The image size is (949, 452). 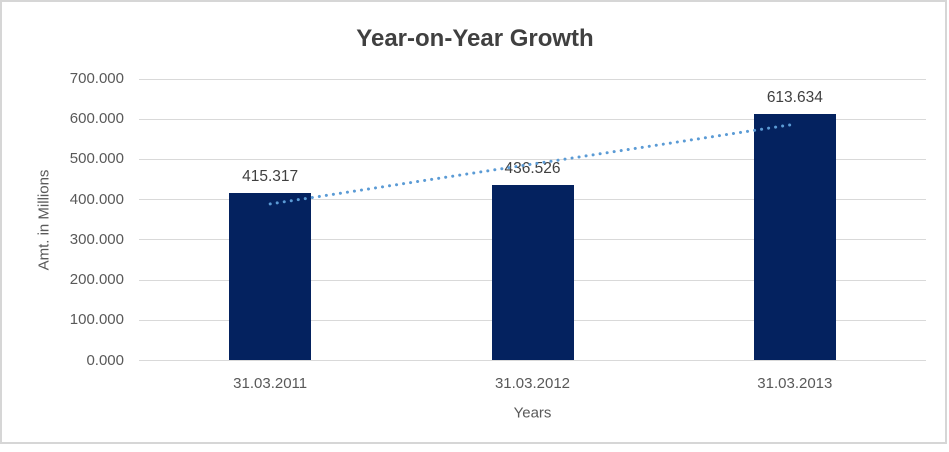 I want to click on y-tick-label: 400.000, so click(x=96, y=199).